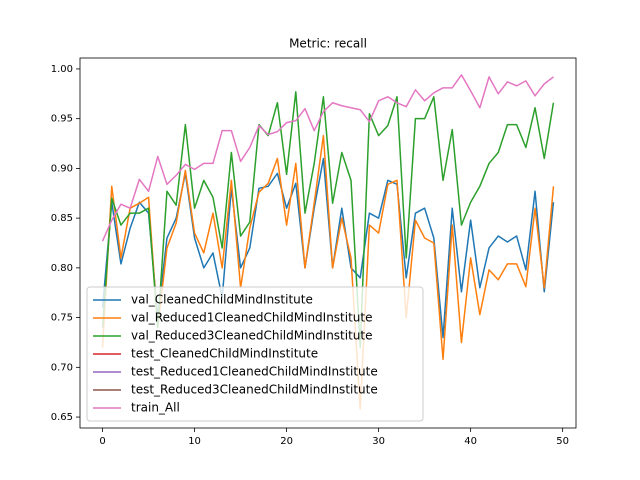 This screenshot has height=480, width=640. What do you see at coordinates (62, 318) in the screenshot?
I see `y-tick-label: 0.75` at bounding box center [62, 318].